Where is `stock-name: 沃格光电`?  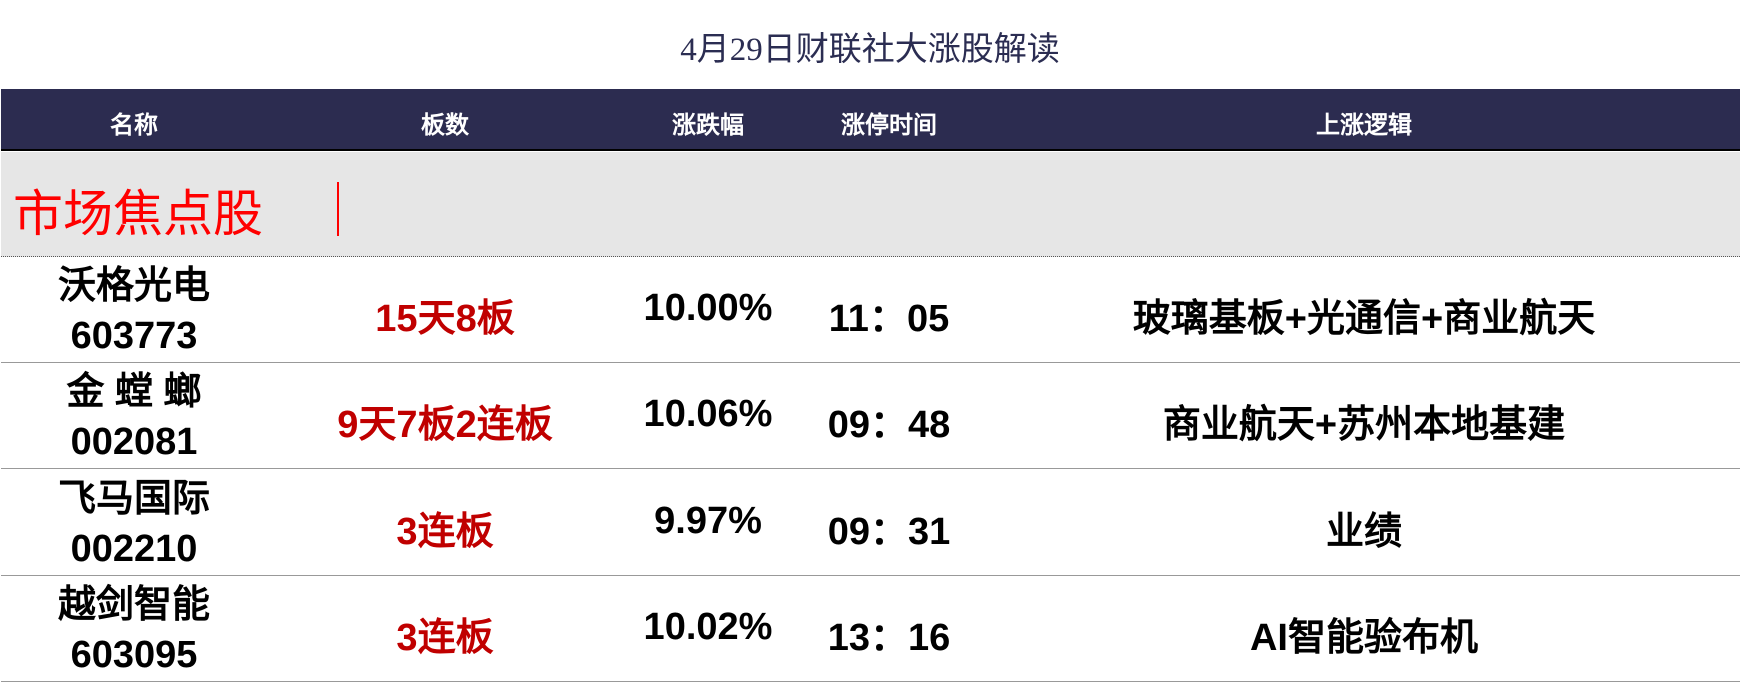
stock-name: 沃格光电 is located at coordinates (134, 286).